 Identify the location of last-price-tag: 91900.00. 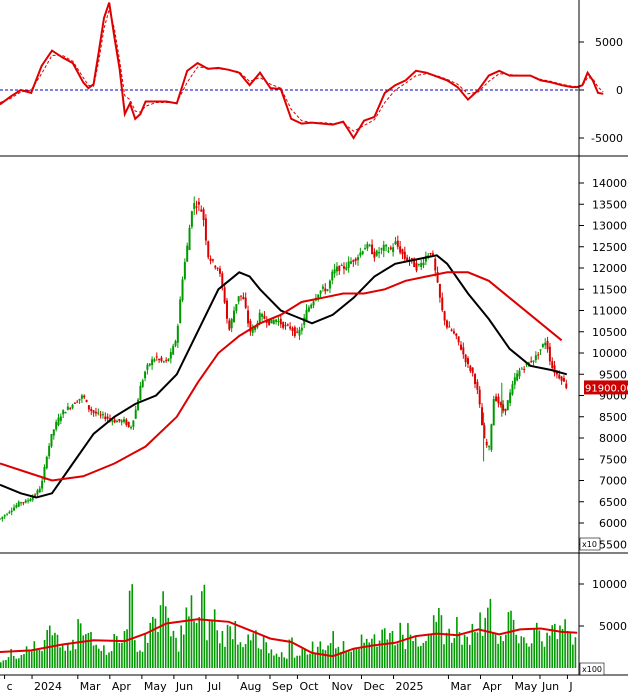
(606, 387).